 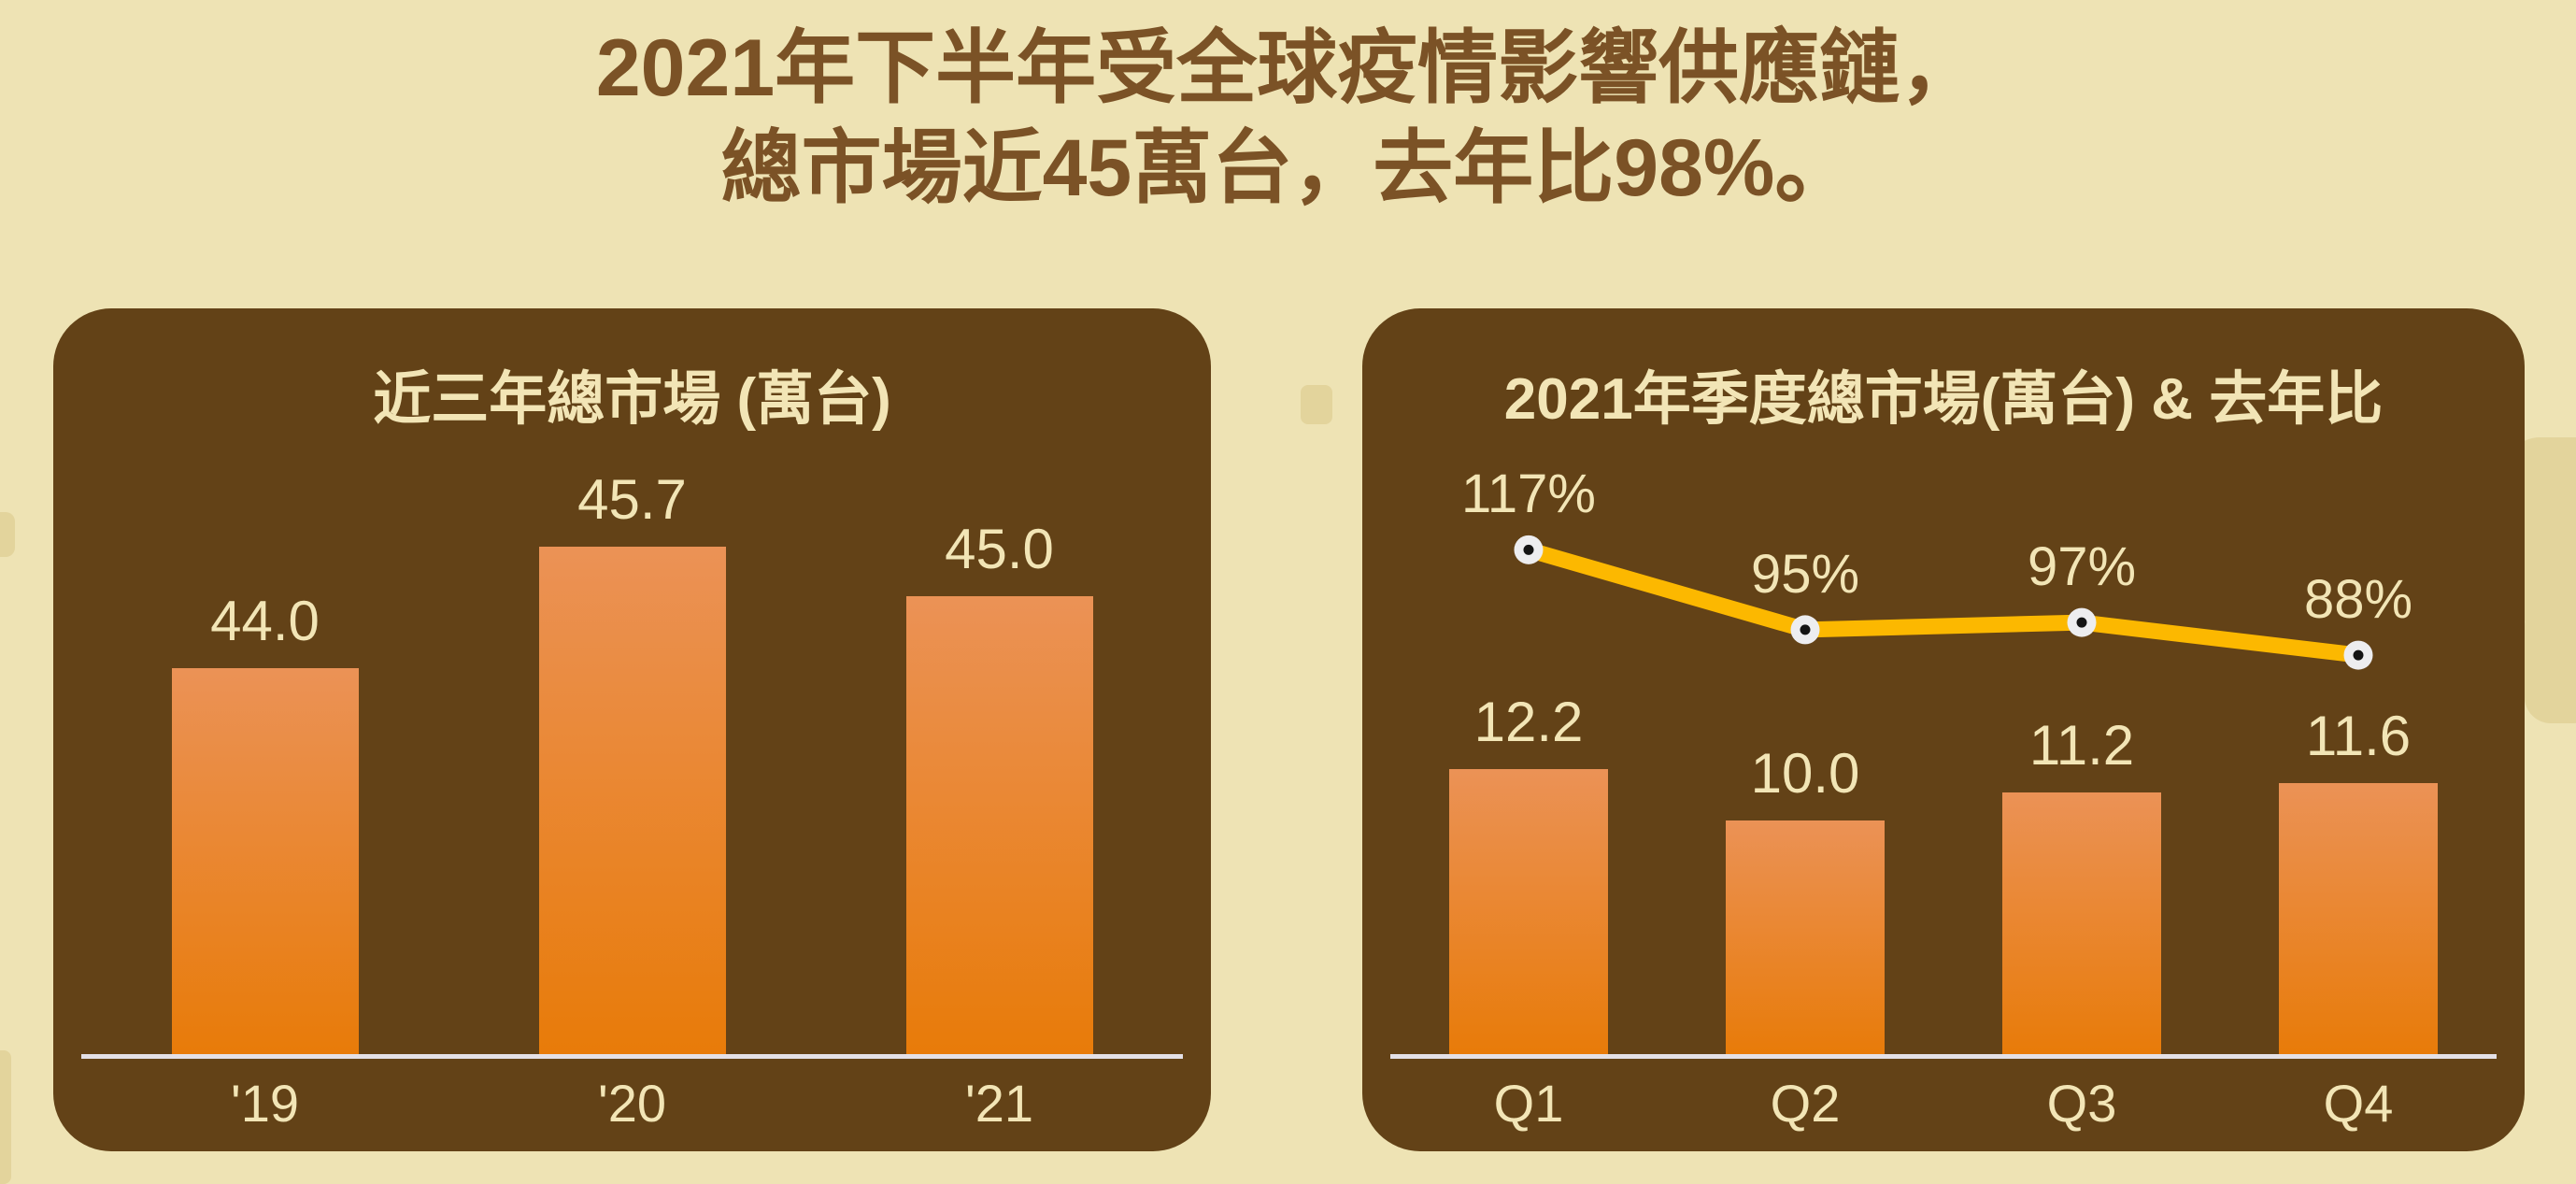 I want to click on x-axis-label: '19, so click(x=265, y=1103).